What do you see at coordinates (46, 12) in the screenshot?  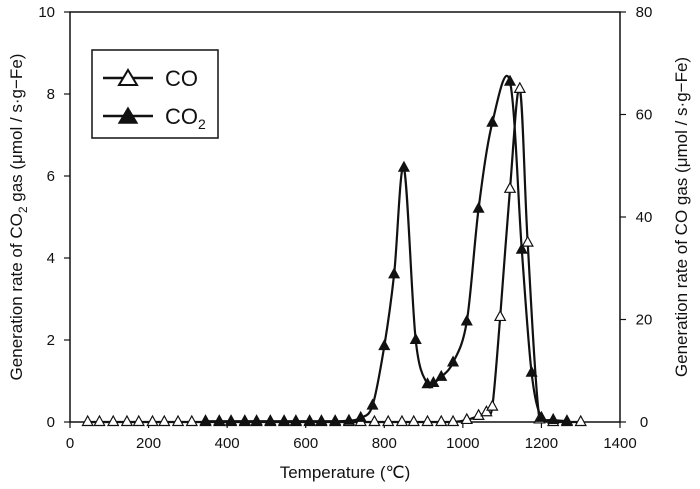 I see `y-left-tick-label: 10` at bounding box center [46, 12].